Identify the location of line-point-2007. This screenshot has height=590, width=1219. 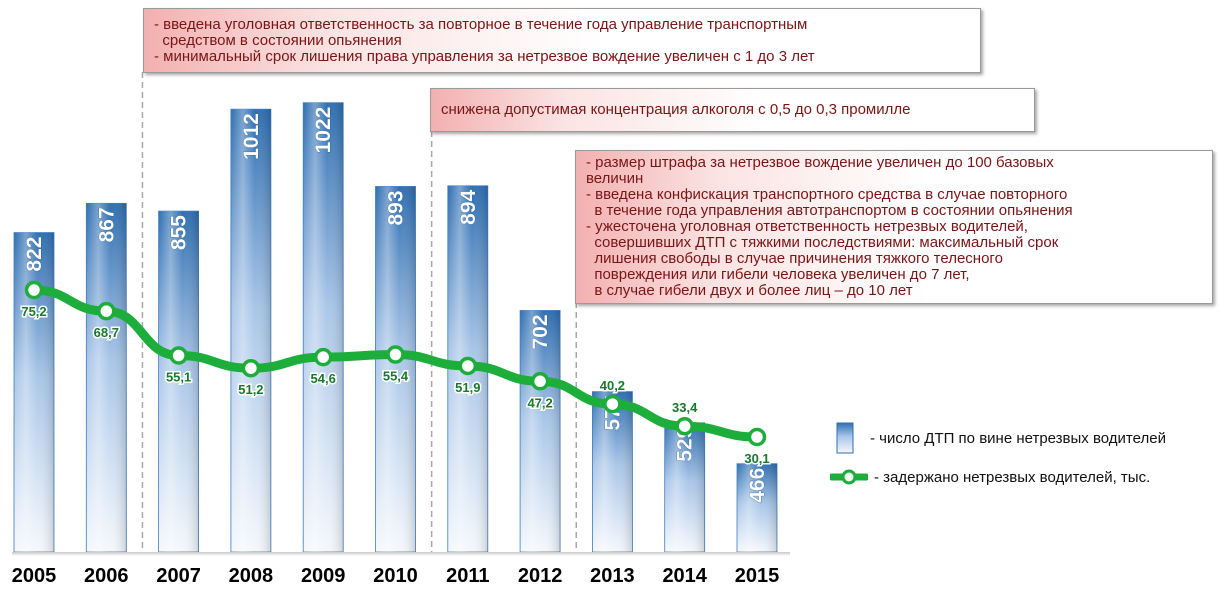
(178, 355).